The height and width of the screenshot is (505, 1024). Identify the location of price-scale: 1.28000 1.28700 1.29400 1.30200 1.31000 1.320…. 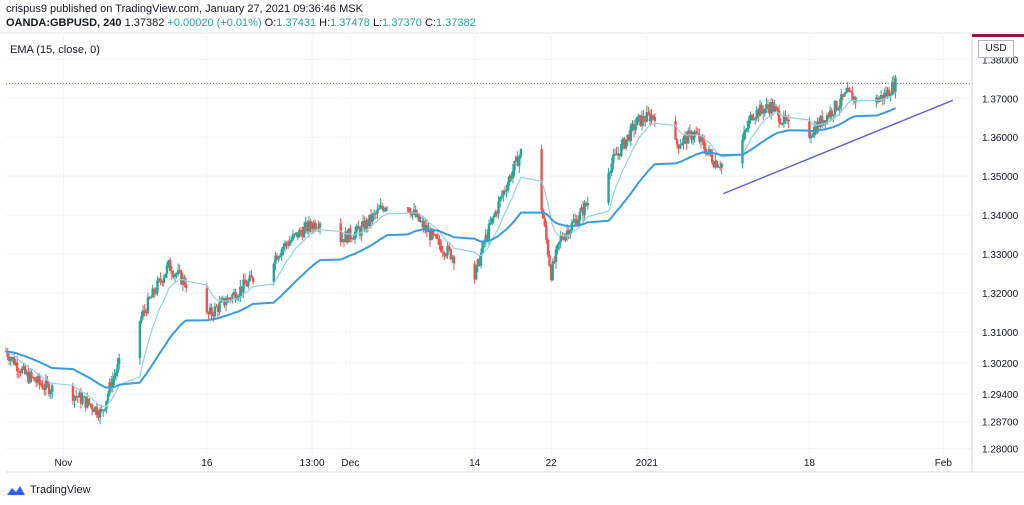
(1000, 255).